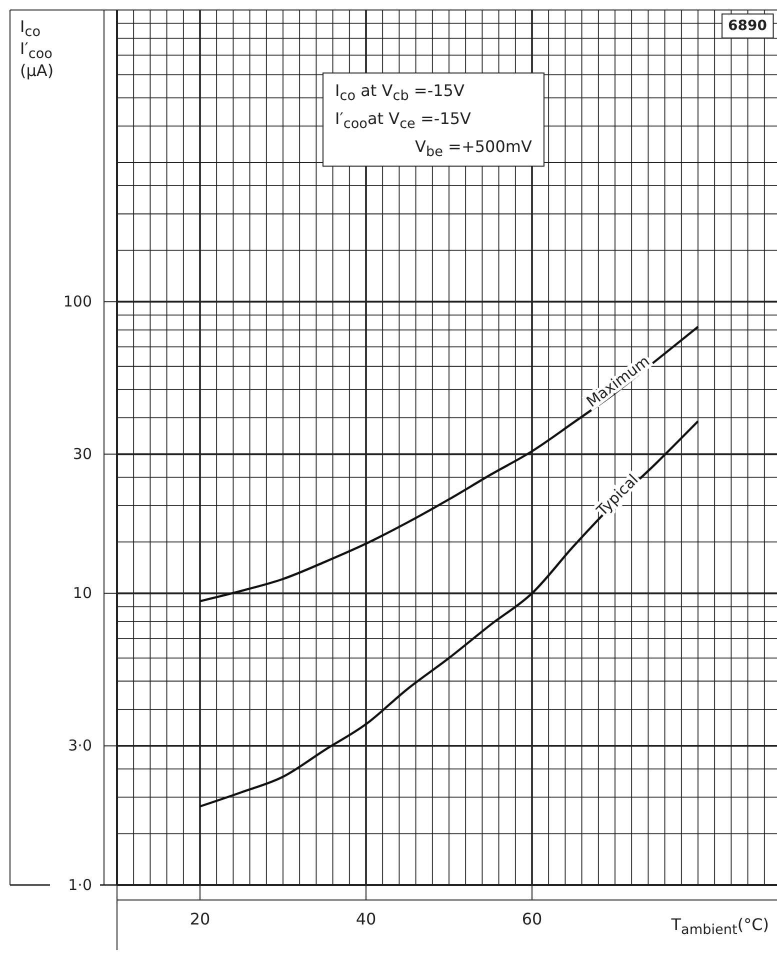 Image resolution: width=777 pixels, height=954 pixels. What do you see at coordinates (366, 918) in the screenshot?
I see `x-tick-label: 40` at bounding box center [366, 918].